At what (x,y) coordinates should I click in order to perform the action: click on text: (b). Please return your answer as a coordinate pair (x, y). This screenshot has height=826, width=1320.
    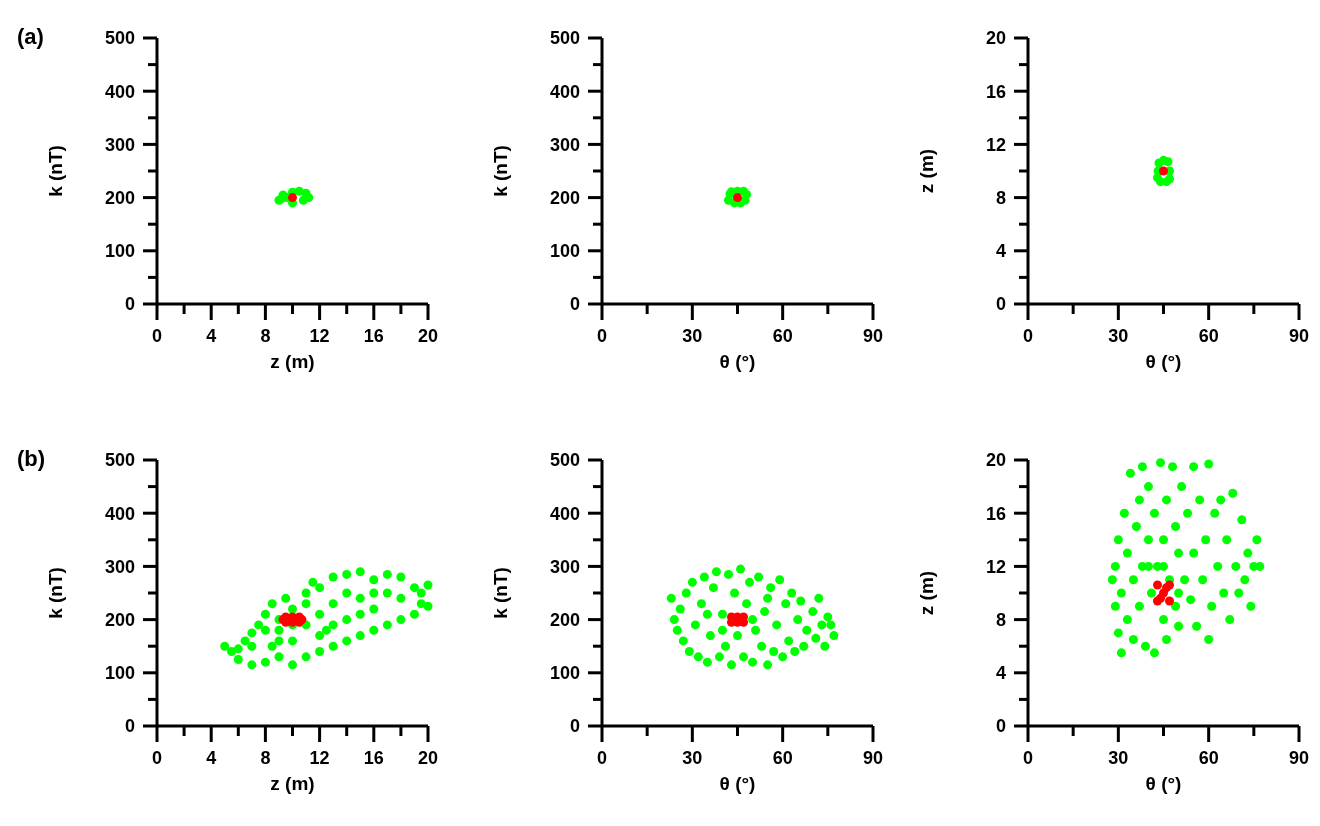
    Looking at the image, I should click on (31, 458).